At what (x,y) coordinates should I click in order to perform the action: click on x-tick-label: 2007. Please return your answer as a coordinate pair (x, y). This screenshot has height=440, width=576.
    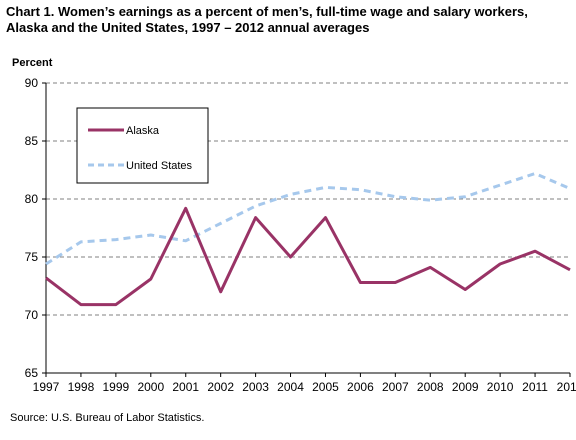
    Looking at the image, I should click on (395, 387).